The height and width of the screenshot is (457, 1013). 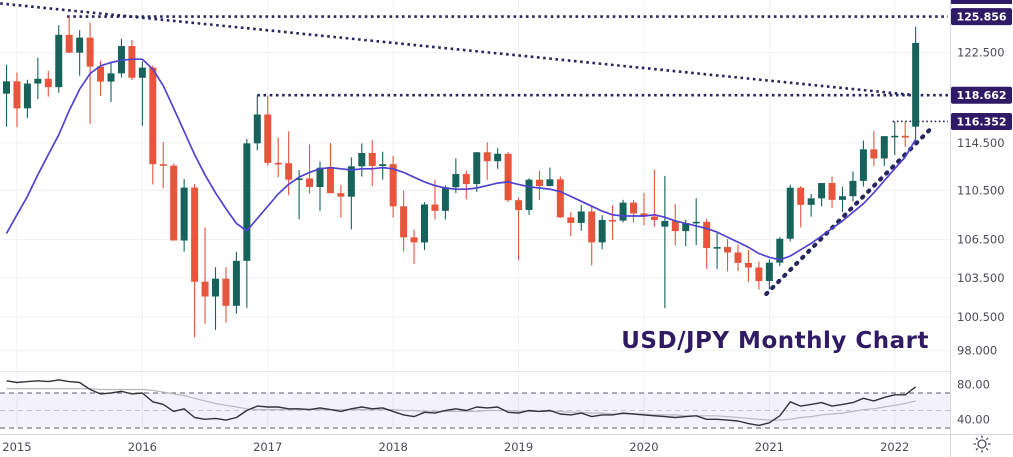 I want to click on rsi-ma-line, so click(x=461, y=404).